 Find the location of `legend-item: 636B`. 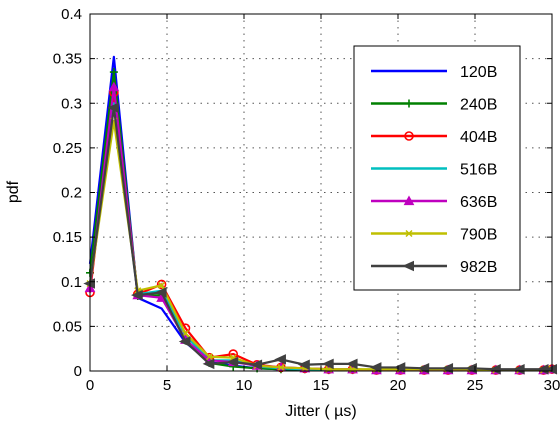

legend-item: 636B is located at coordinates (434, 202).